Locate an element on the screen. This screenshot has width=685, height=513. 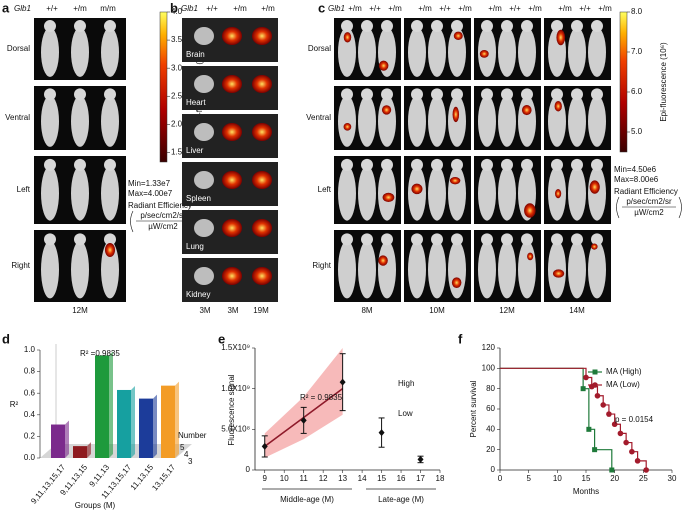
organ-label: Brain is located at coordinates (195, 54).